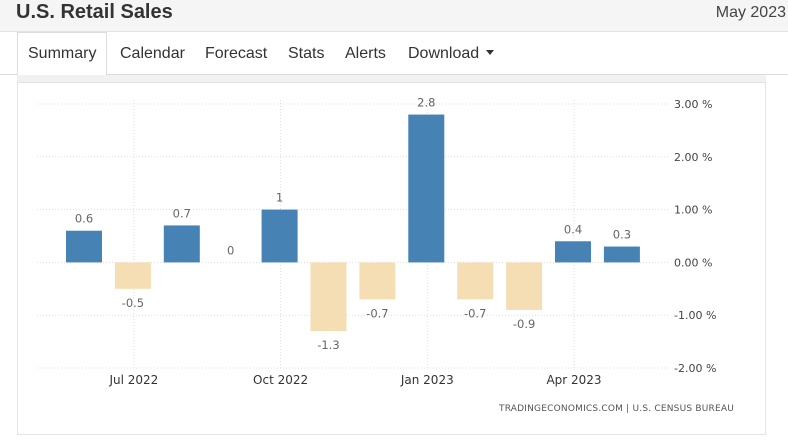  Describe the element at coordinates (524, 324) in the screenshot. I see `data-label: -0.9` at that location.